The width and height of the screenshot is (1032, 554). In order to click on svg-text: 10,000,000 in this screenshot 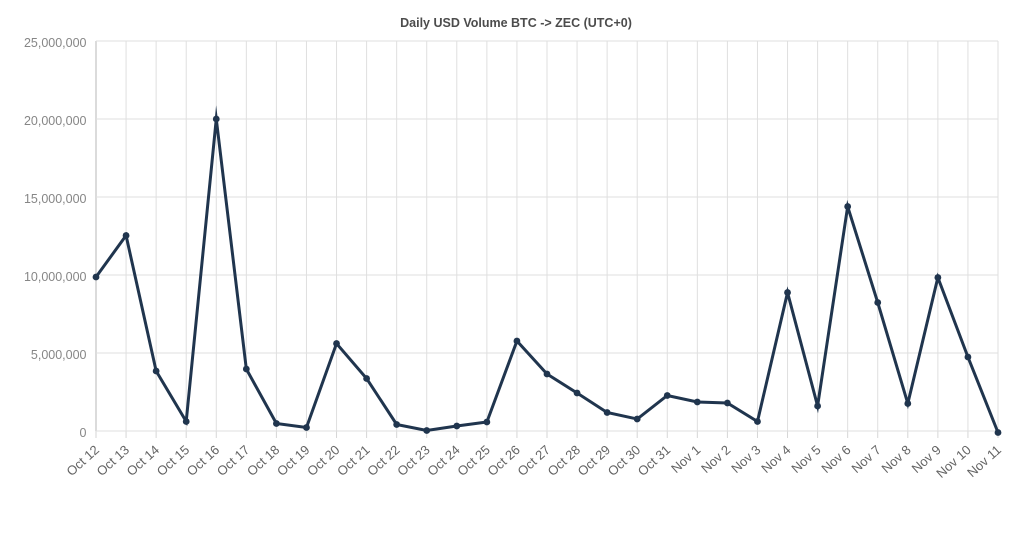, I will do `click(55, 277)`.